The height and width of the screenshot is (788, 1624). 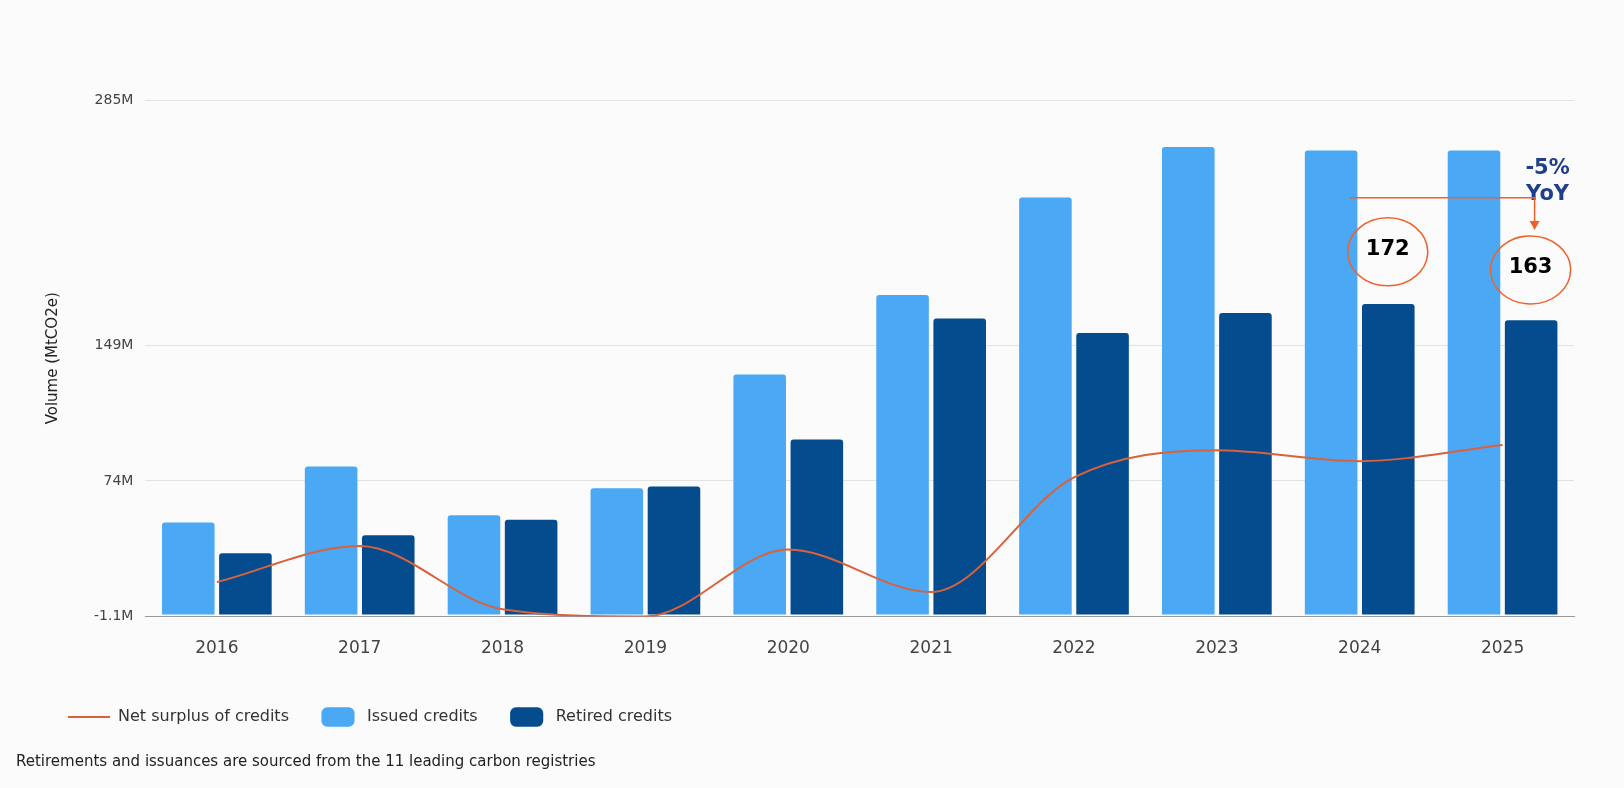 I want to click on x-tick-label: 2018, so click(x=502, y=647).